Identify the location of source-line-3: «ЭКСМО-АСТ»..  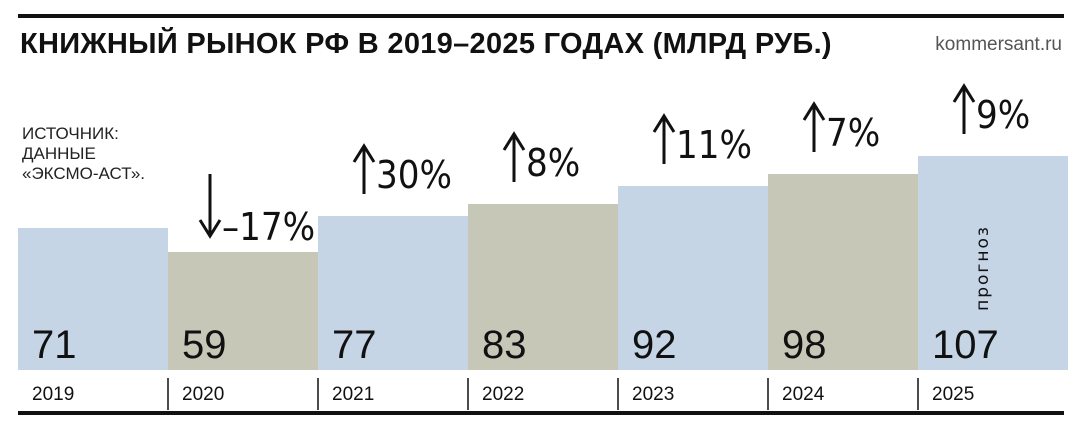
(84, 173).